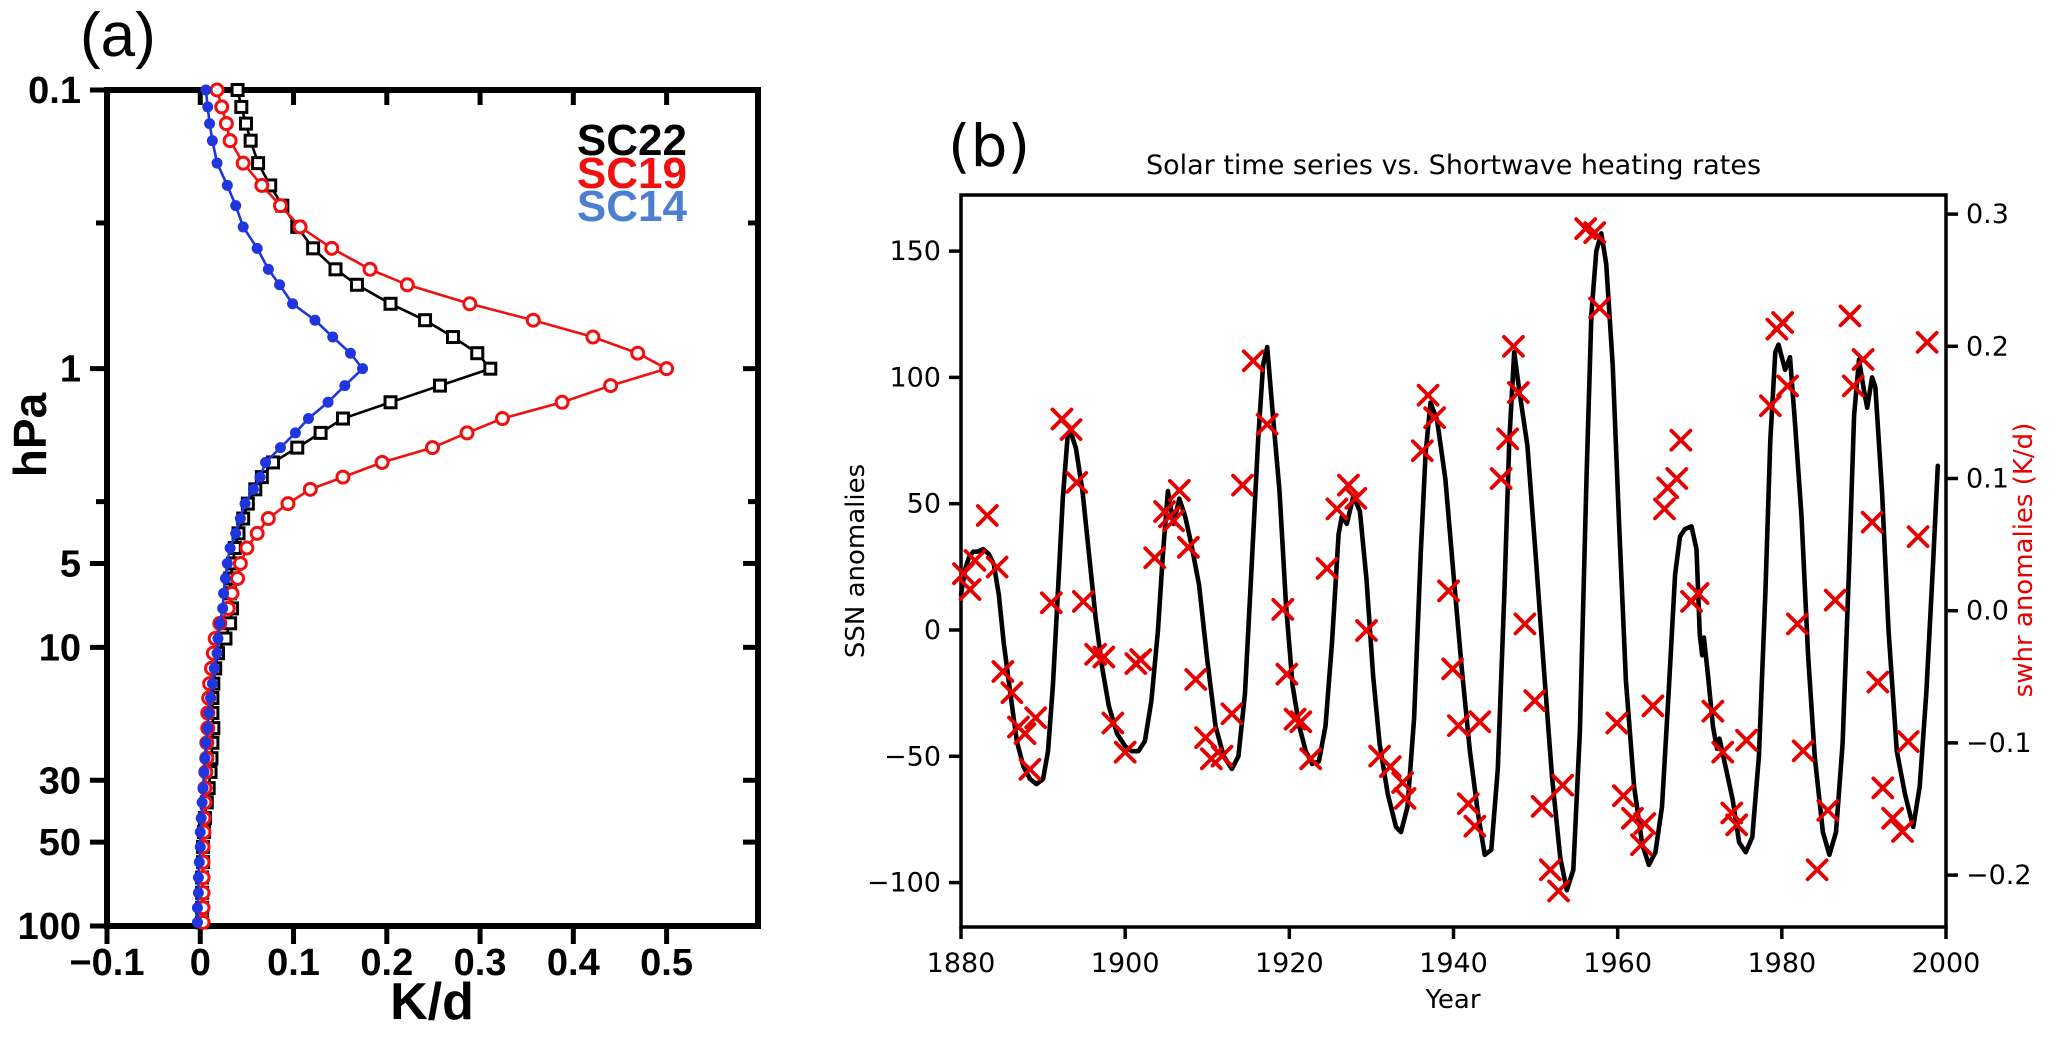 This screenshot has height=1039, width=2068. What do you see at coordinates (49, 927) in the screenshot?
I see `panel-a-y-tick-label: 100` at bounding box center [49, 927].